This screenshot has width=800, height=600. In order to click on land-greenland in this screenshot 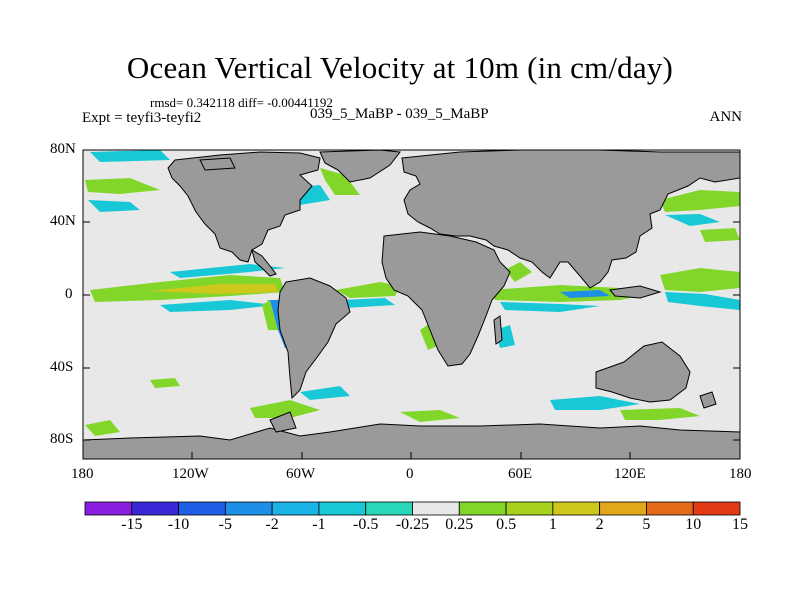, I will do `click(360, 166)`.